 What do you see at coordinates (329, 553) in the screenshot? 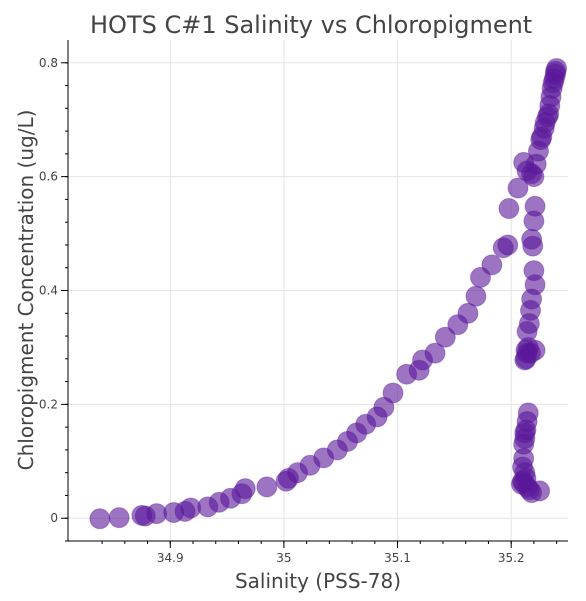
I see `x-axis-ticks: 34.9 35 35.1 35.2` at bounding box center [329, 553].